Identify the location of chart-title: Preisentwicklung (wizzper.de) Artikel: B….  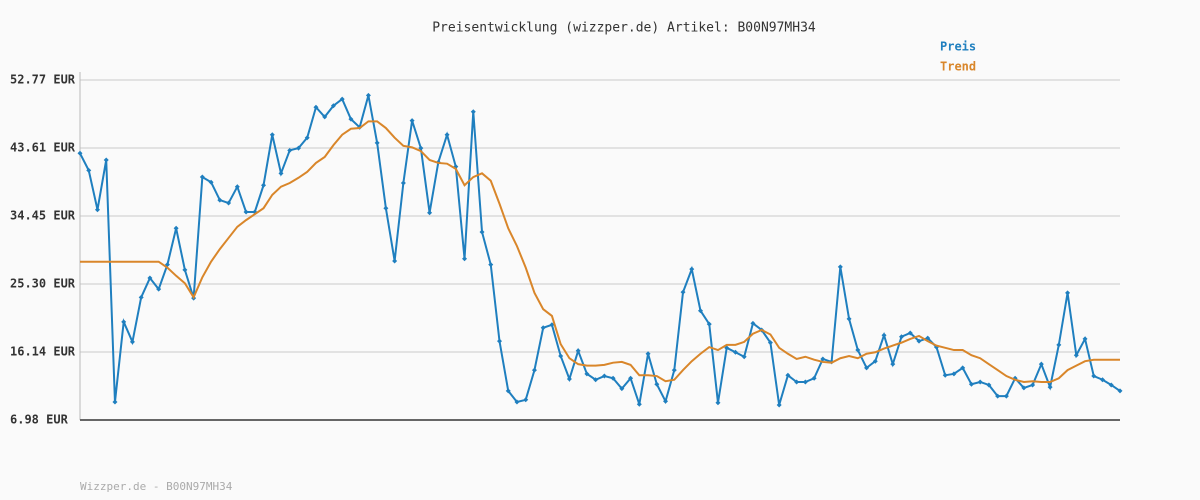
(624, 28).